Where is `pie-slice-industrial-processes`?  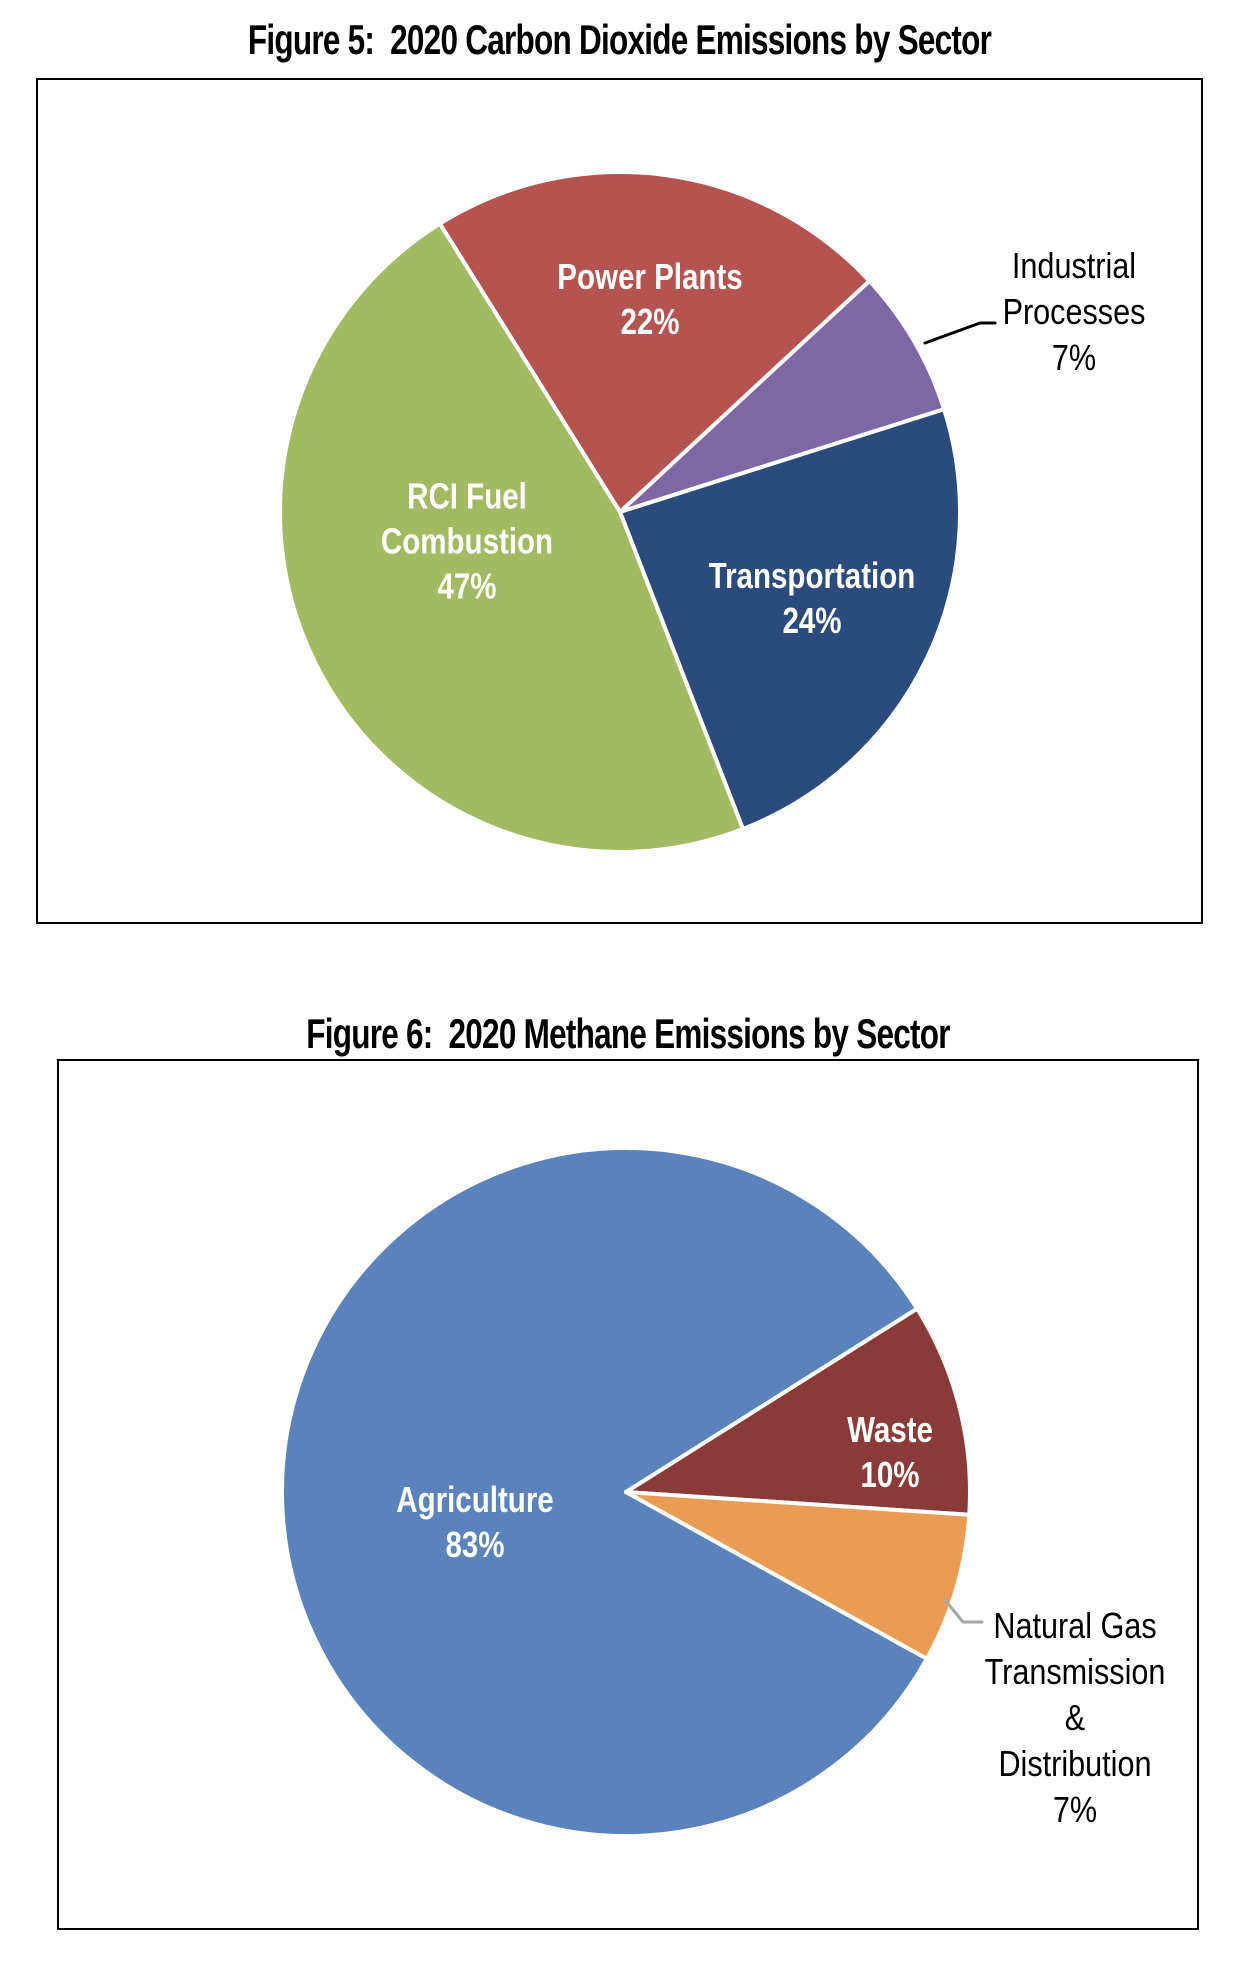
pie-slice-industrial-processes is located at coordinates (782, 396).